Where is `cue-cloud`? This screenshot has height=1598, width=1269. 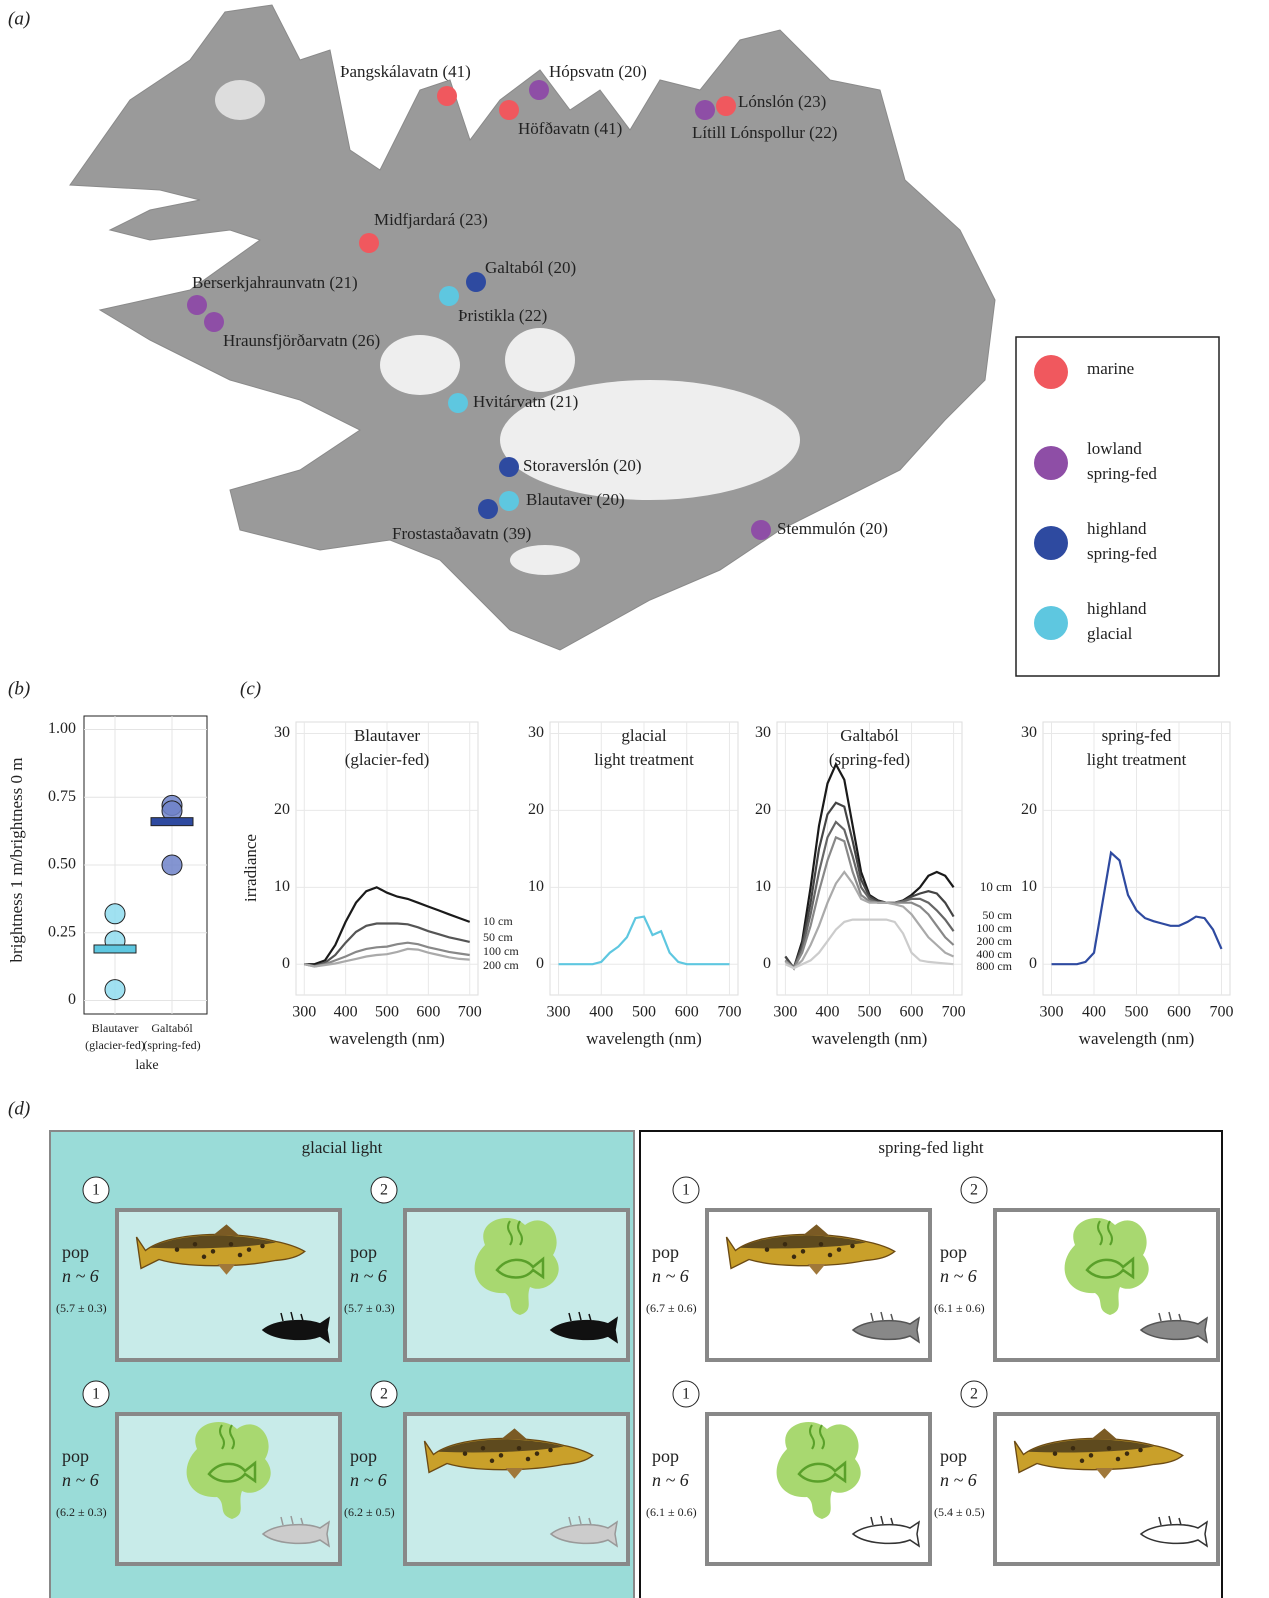
cue-cloud is located at coordinates (1106, 1266).